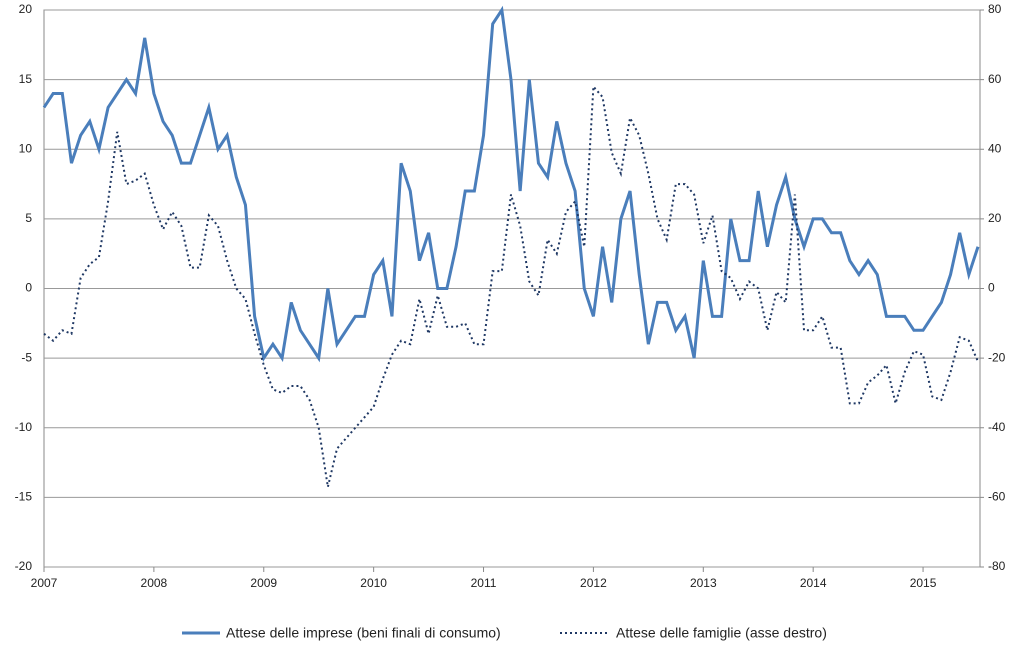 The height and width of the screenshot is (647, 1021). I want to click on y2-tick-label: 20, so click(995, 218).